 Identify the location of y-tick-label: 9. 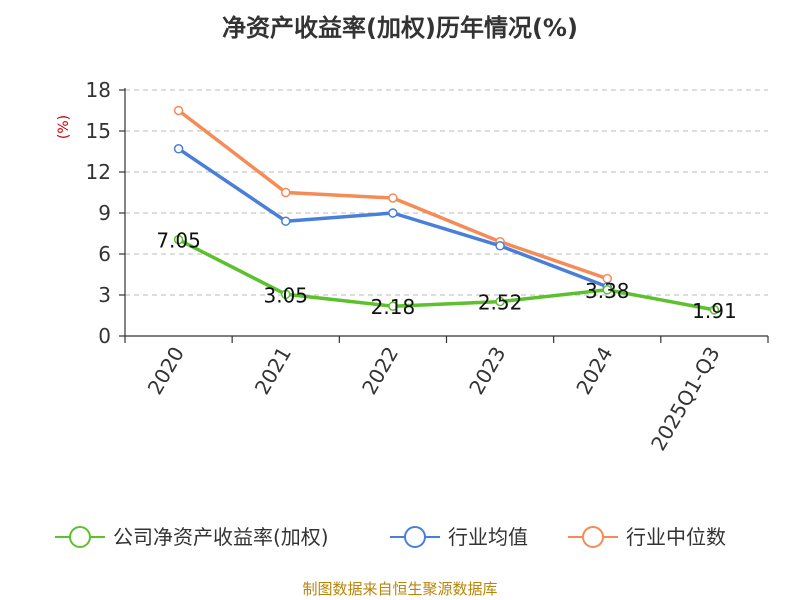
(104, 213).